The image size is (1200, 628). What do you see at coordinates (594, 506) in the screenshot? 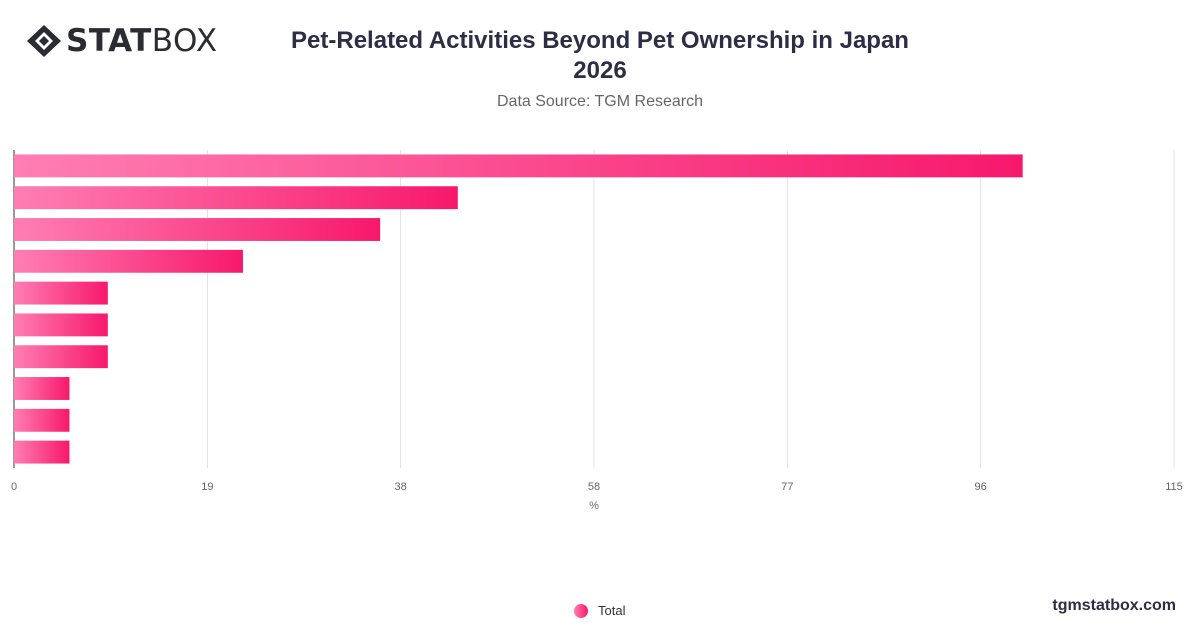
I see `x-axis-title: %` at bounding box center [594, 506].